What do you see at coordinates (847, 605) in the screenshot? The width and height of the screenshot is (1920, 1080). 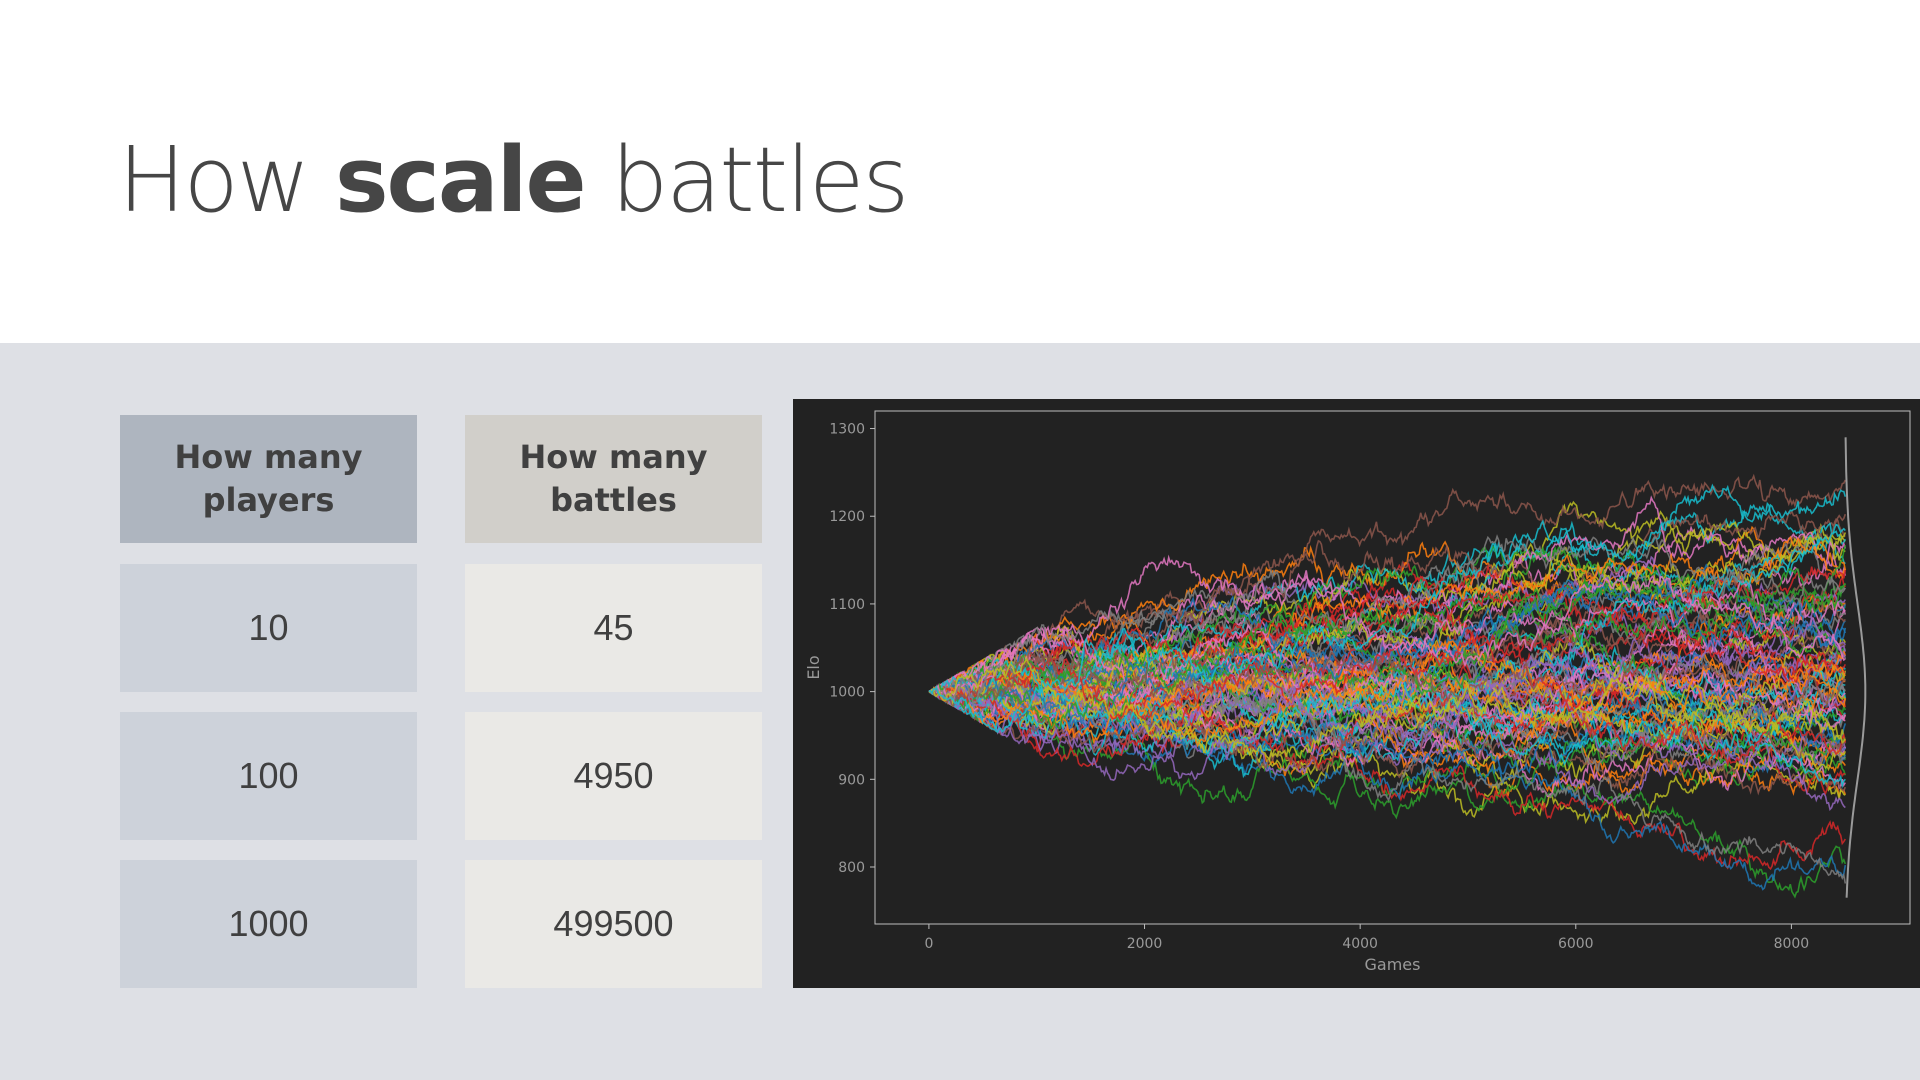 I see `y-tick-label: 1100` at bounding box center [847, 605].